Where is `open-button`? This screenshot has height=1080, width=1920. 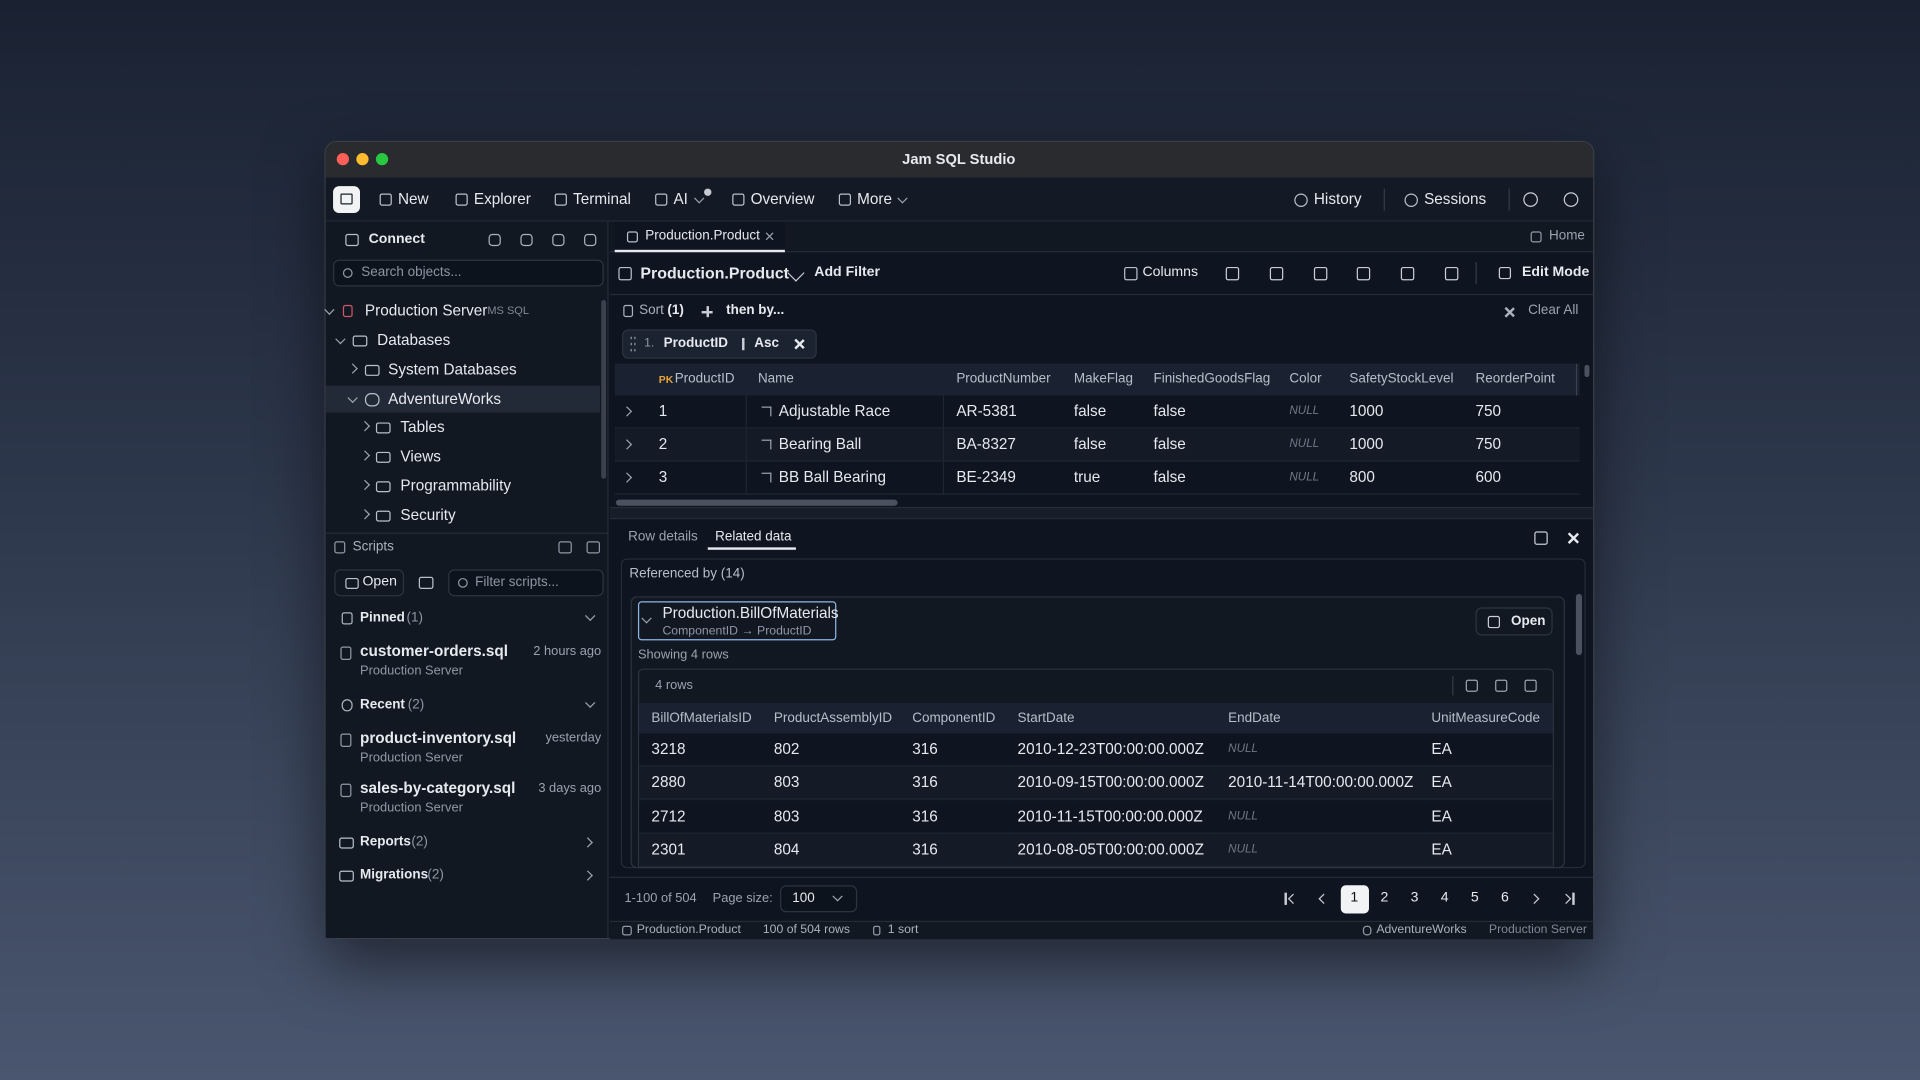
open-button is located at coordinates (369, 583).